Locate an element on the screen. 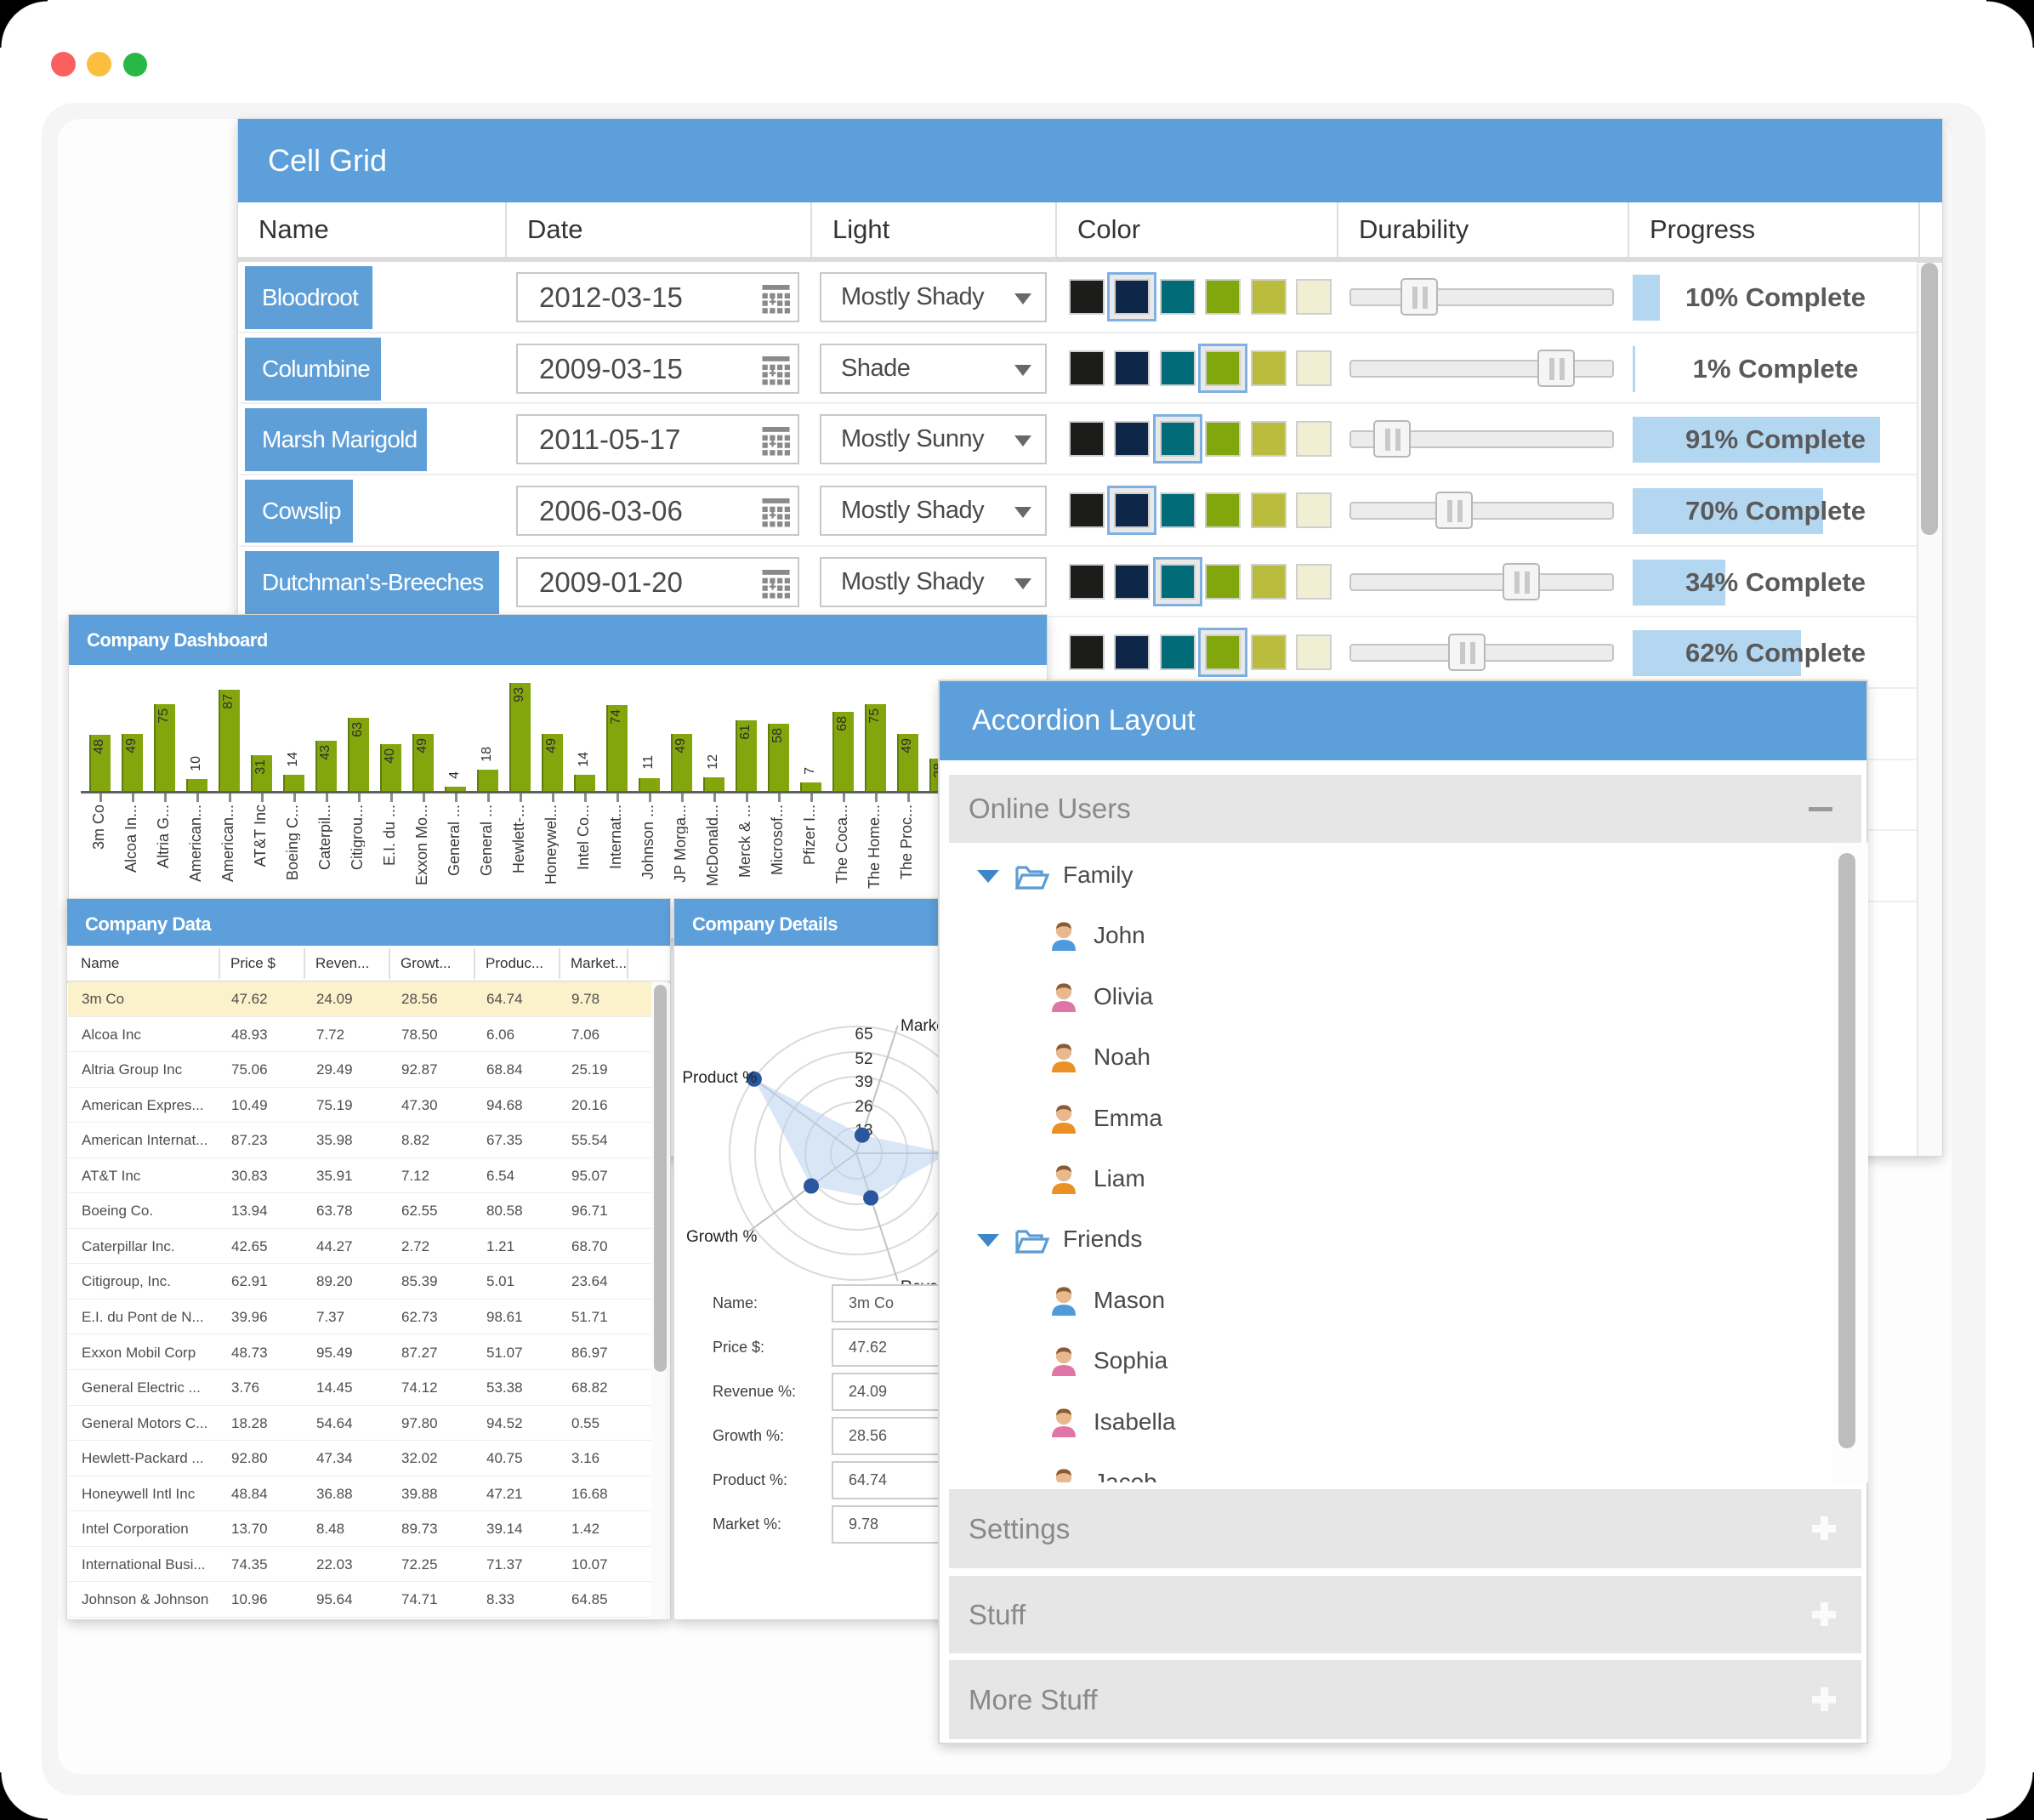  svg-text: Product % is located at coordinates (720, 1078).